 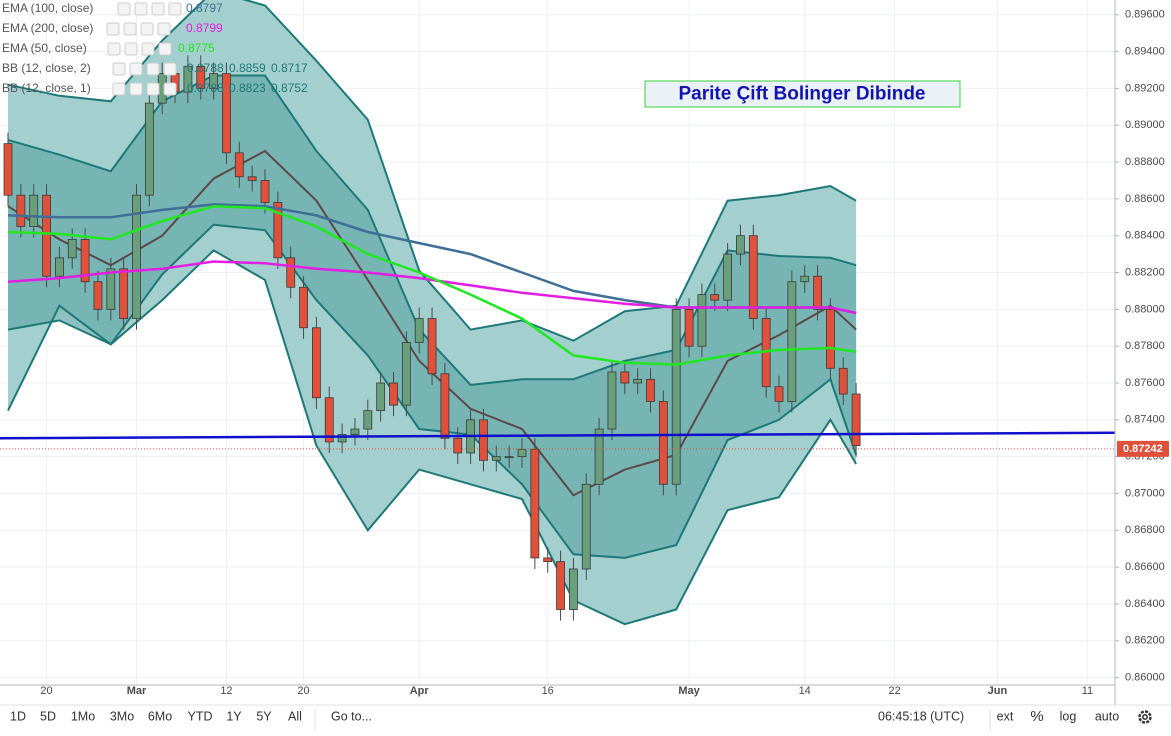 I want to click on x-tick-label: 16, so click(x=548, y=691).